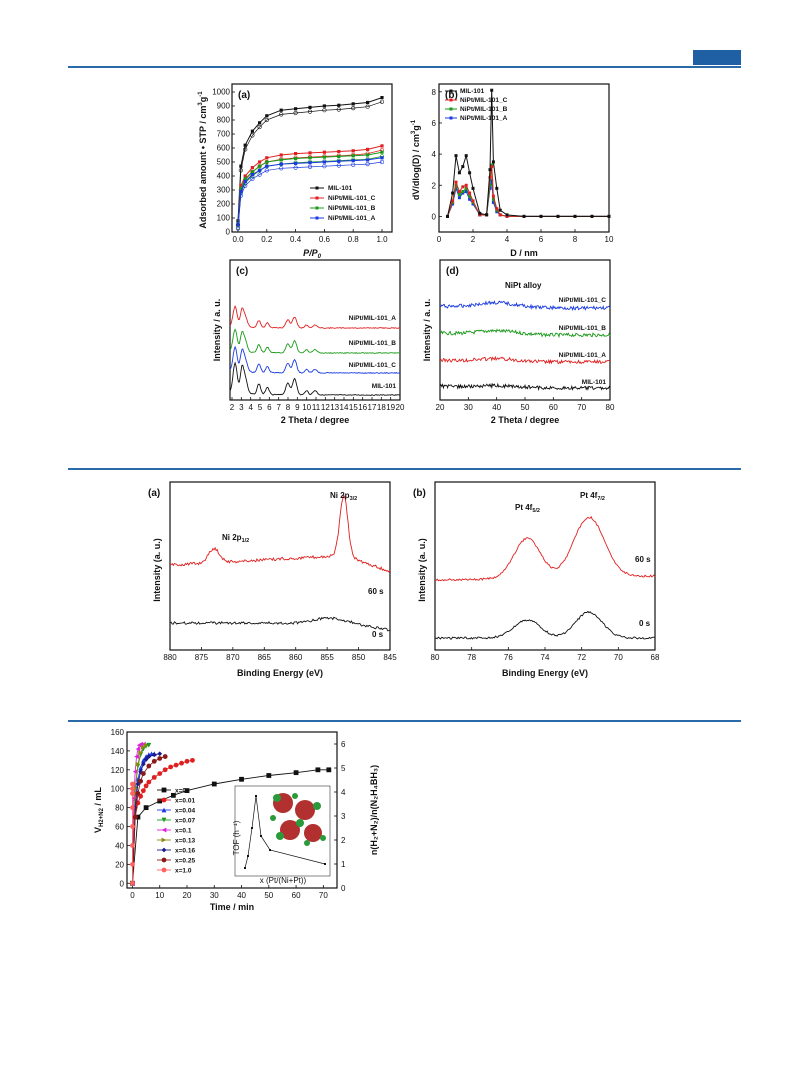  I want to click on y2-tick-label: 3, so click(343, 816).